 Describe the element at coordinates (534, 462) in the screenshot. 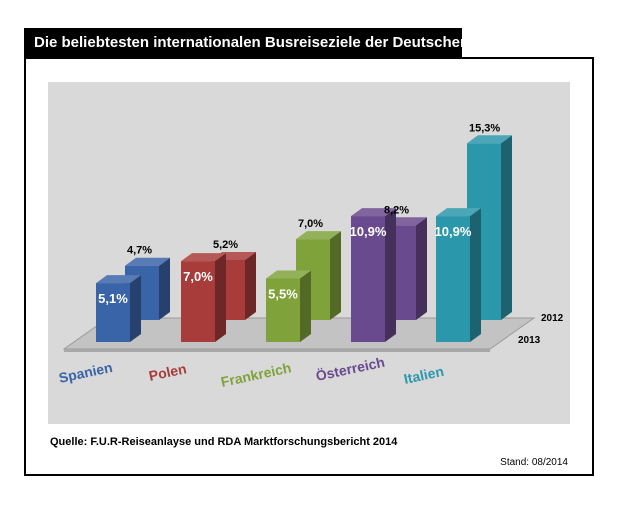

I see `date-stamp: Stand: 08/2014` at that location.